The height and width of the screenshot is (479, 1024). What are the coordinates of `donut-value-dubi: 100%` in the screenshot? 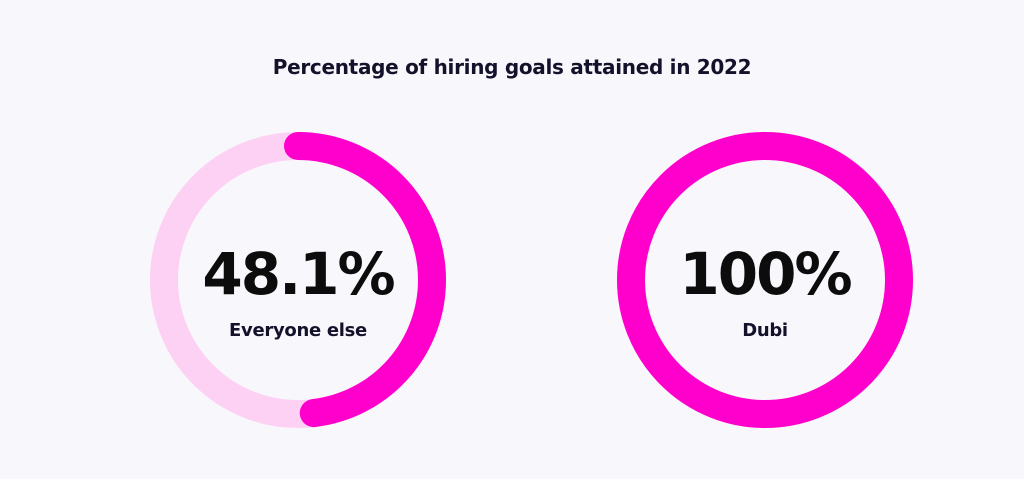 It's located at (765, 274).